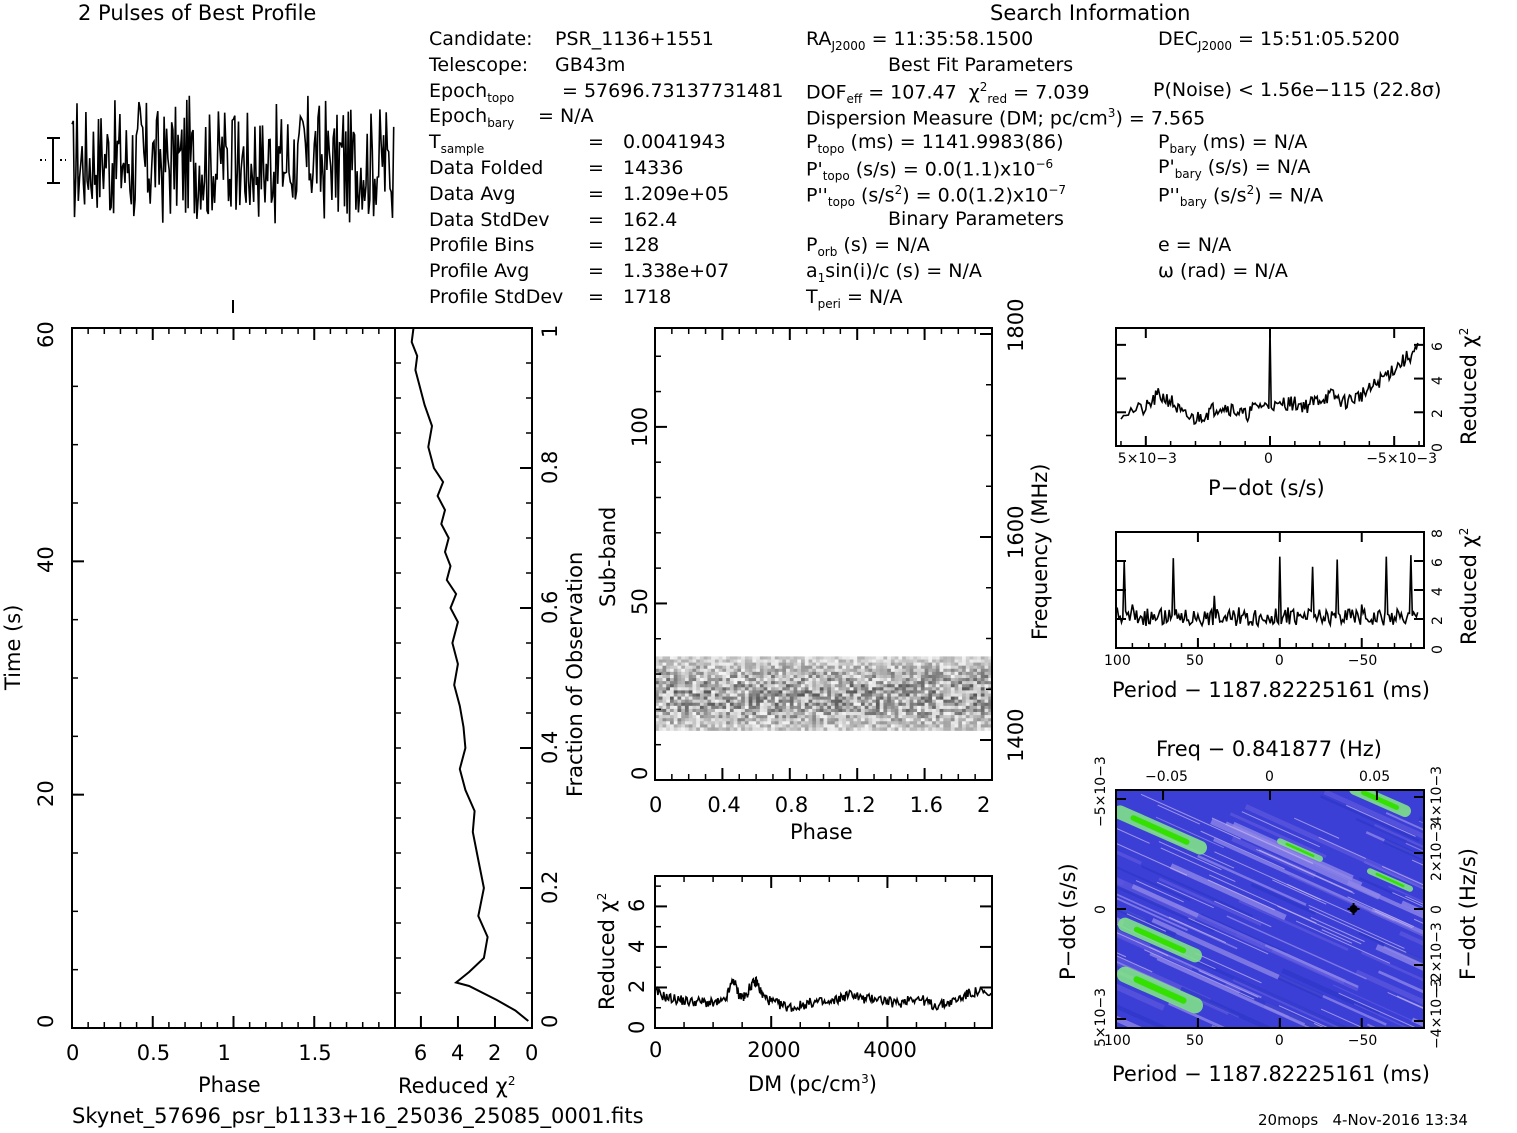  I want to click on profile-plot, so click(217, 159).